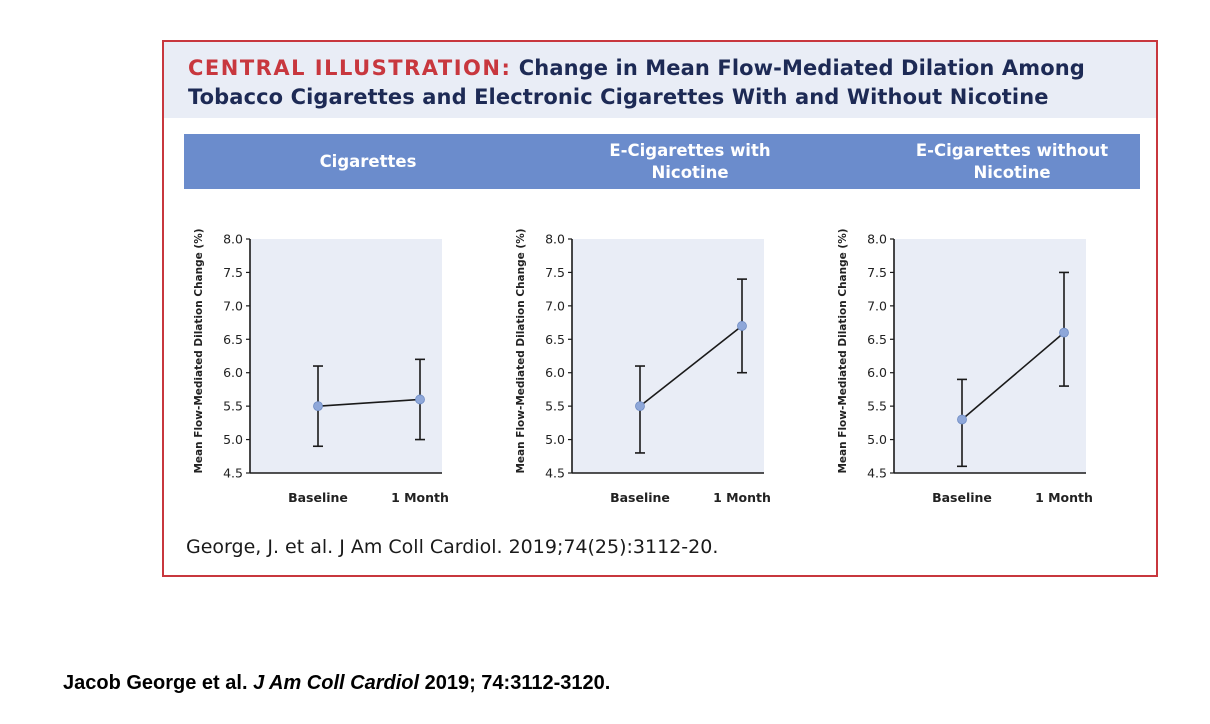 The image size is (1210, 724). Describe the element at coordinates (155, 683) in the screenshot. I see `footer-authors: Jacob George et al.` at that location.